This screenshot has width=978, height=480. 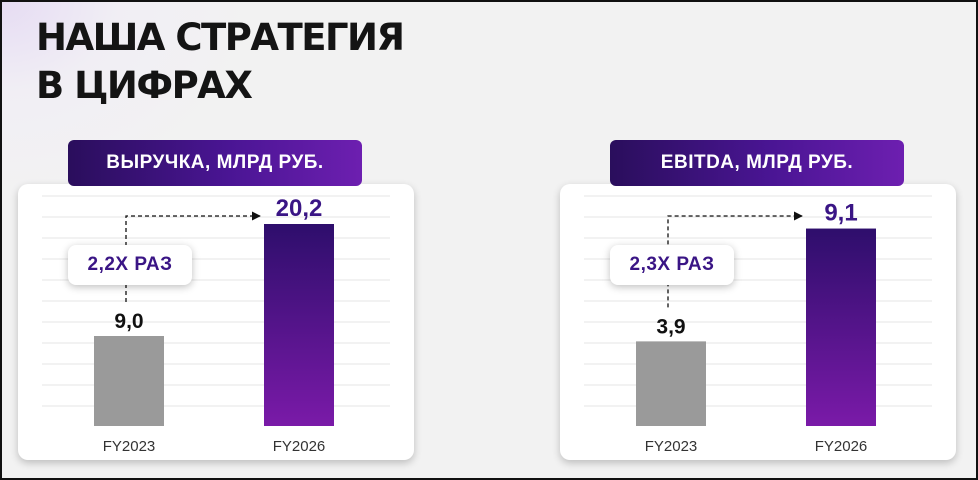 What do you see at coordinates (144, 85) in the screenshot?
I see `page-title-line-2: В ЦИФРАХ` at bounding box center [144, 85].